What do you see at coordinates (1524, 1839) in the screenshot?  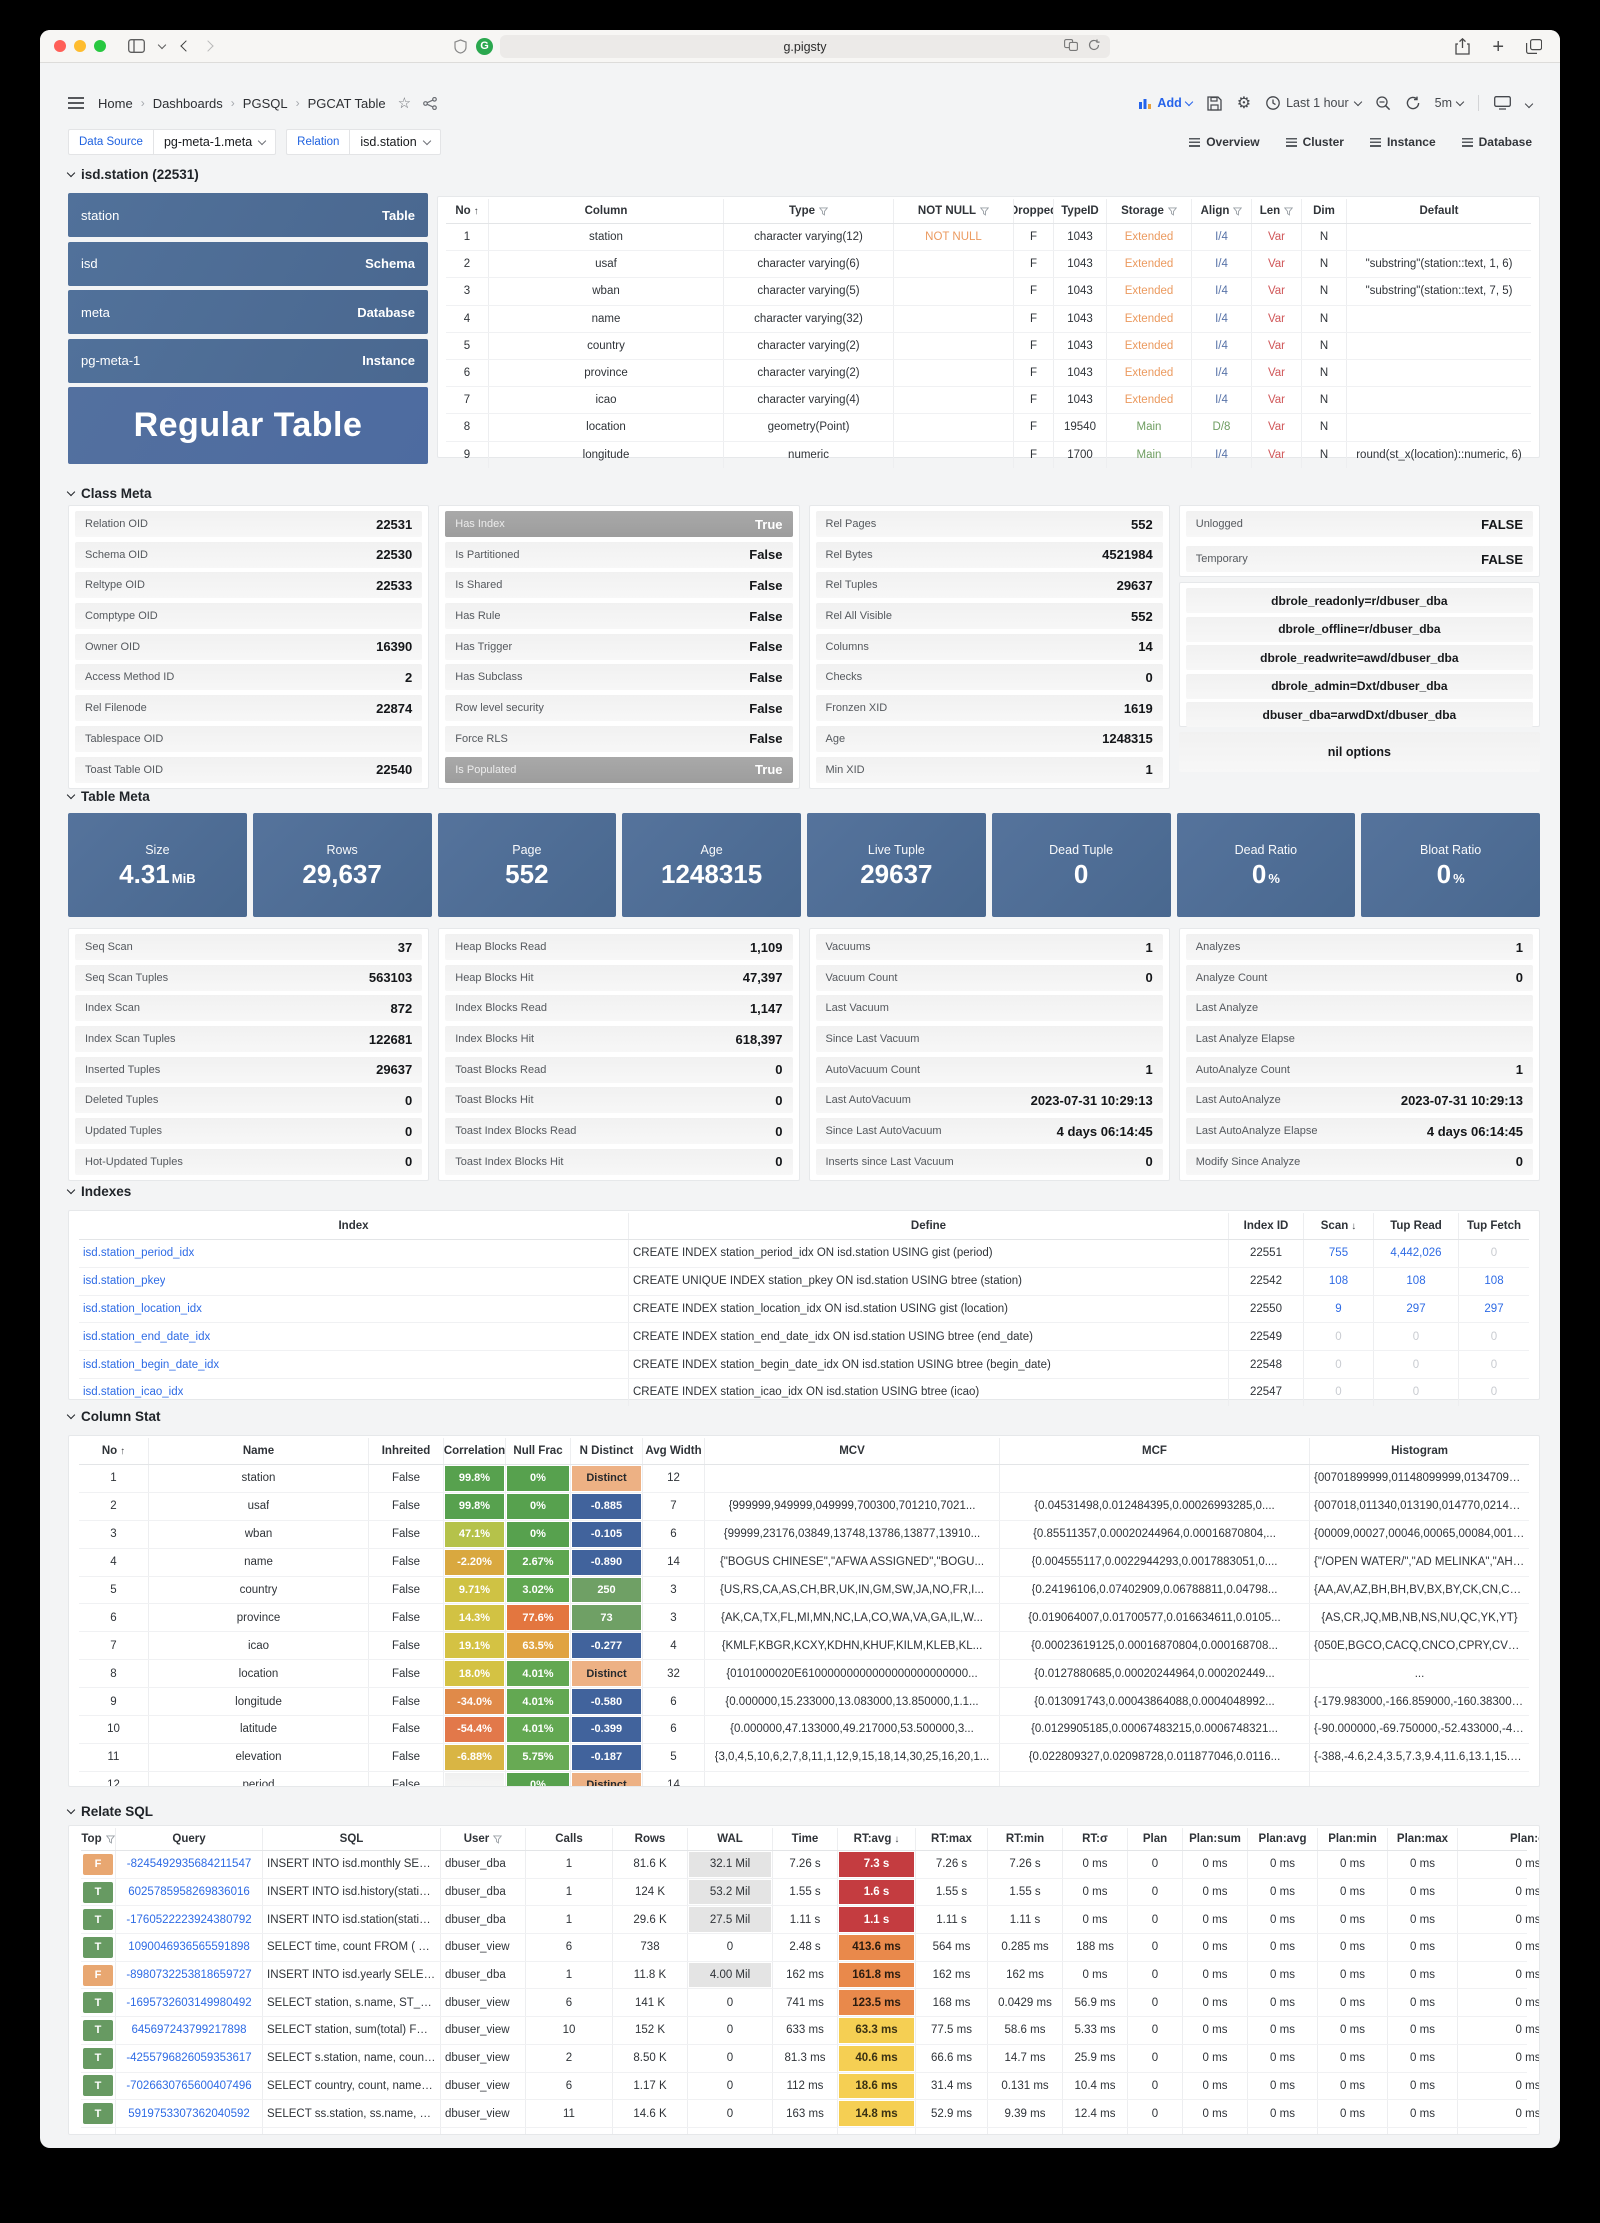 I see `column-header: Plan:σ` at bounding box center [1524, 1839].